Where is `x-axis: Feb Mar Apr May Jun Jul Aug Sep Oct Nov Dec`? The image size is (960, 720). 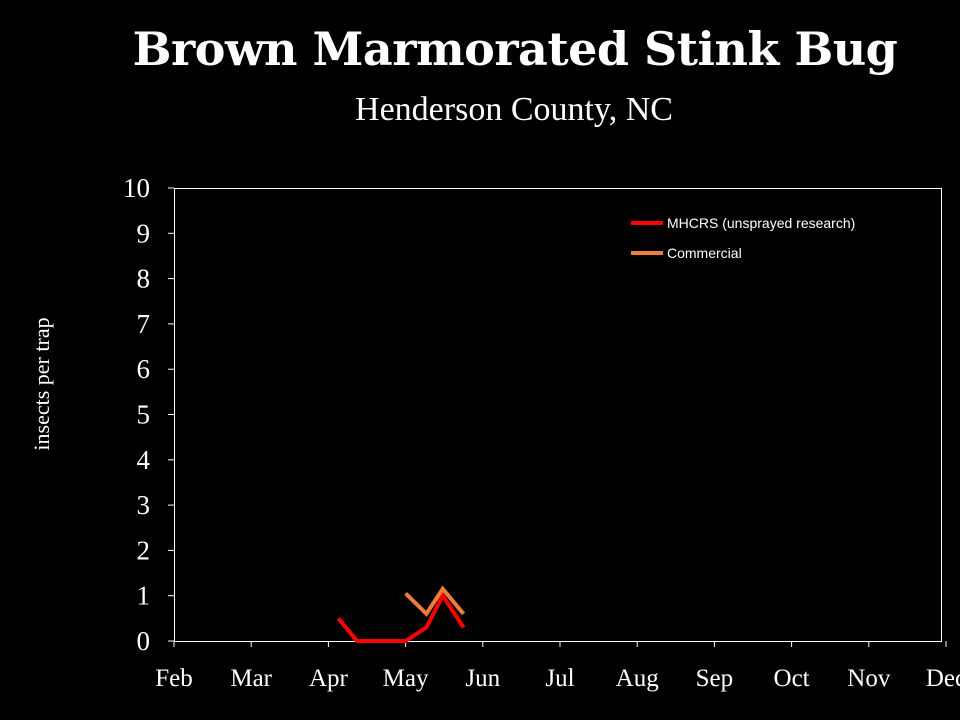
x-axis: Feb Mar Apr May Jun Jul Aug Sep Oct Nov Dec is located at coordinates (557, 666).